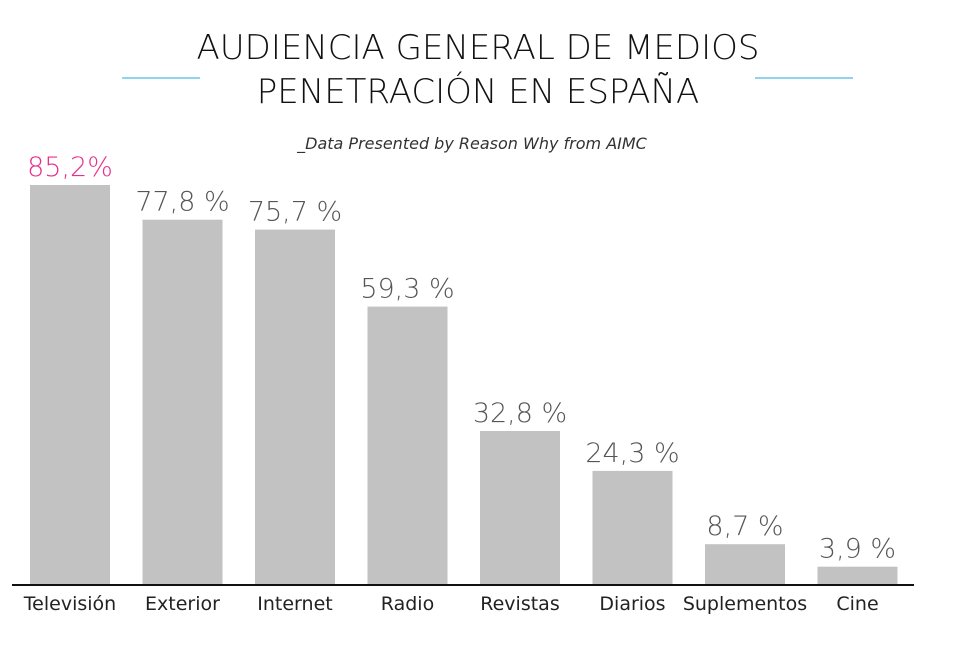 The width and height of the screenshot is (956, 649). I want to click on category-label-diarios: Diarios, so click(632, 604).